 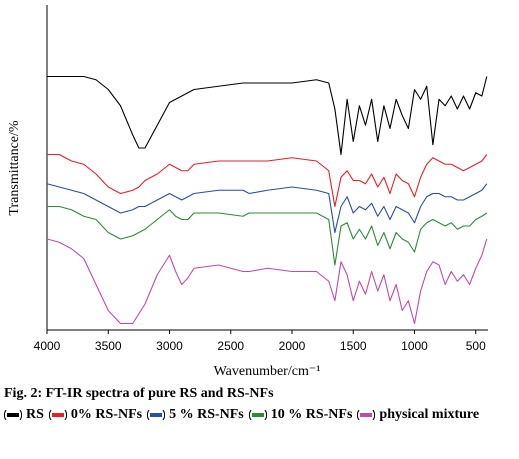 I want to click on x-tick-label: 2500, so click(x=230, y=346).